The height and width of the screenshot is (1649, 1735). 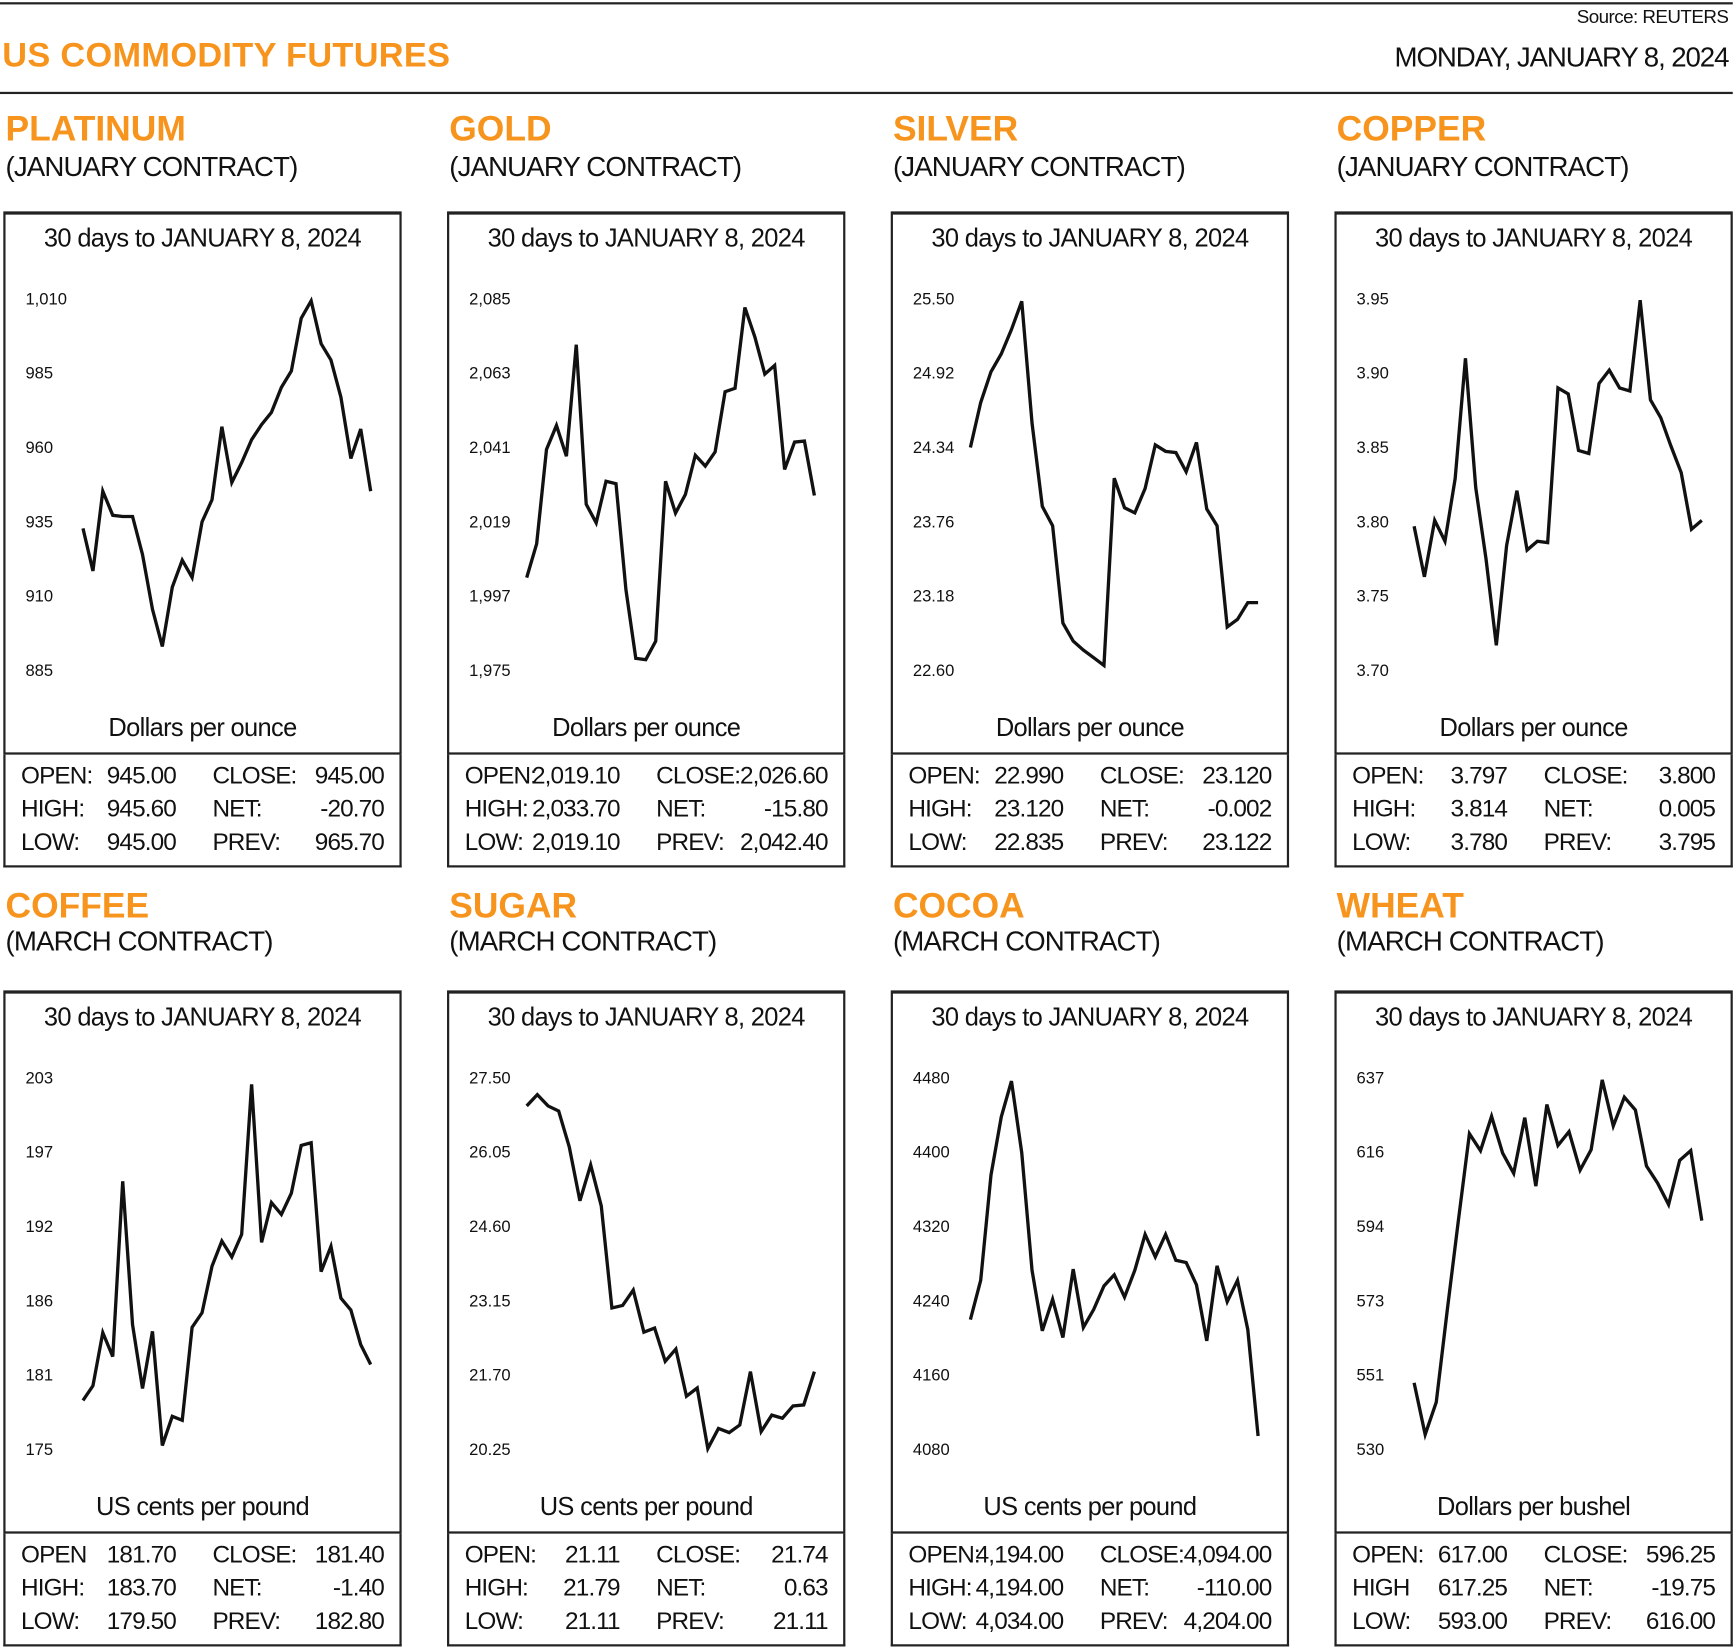 What do you see at coordinates (646, 844) in the screenshot?
I see `stats-row: LOW: 2,019.10 PREV: 2,042.40` at bounding box center [646, 844].